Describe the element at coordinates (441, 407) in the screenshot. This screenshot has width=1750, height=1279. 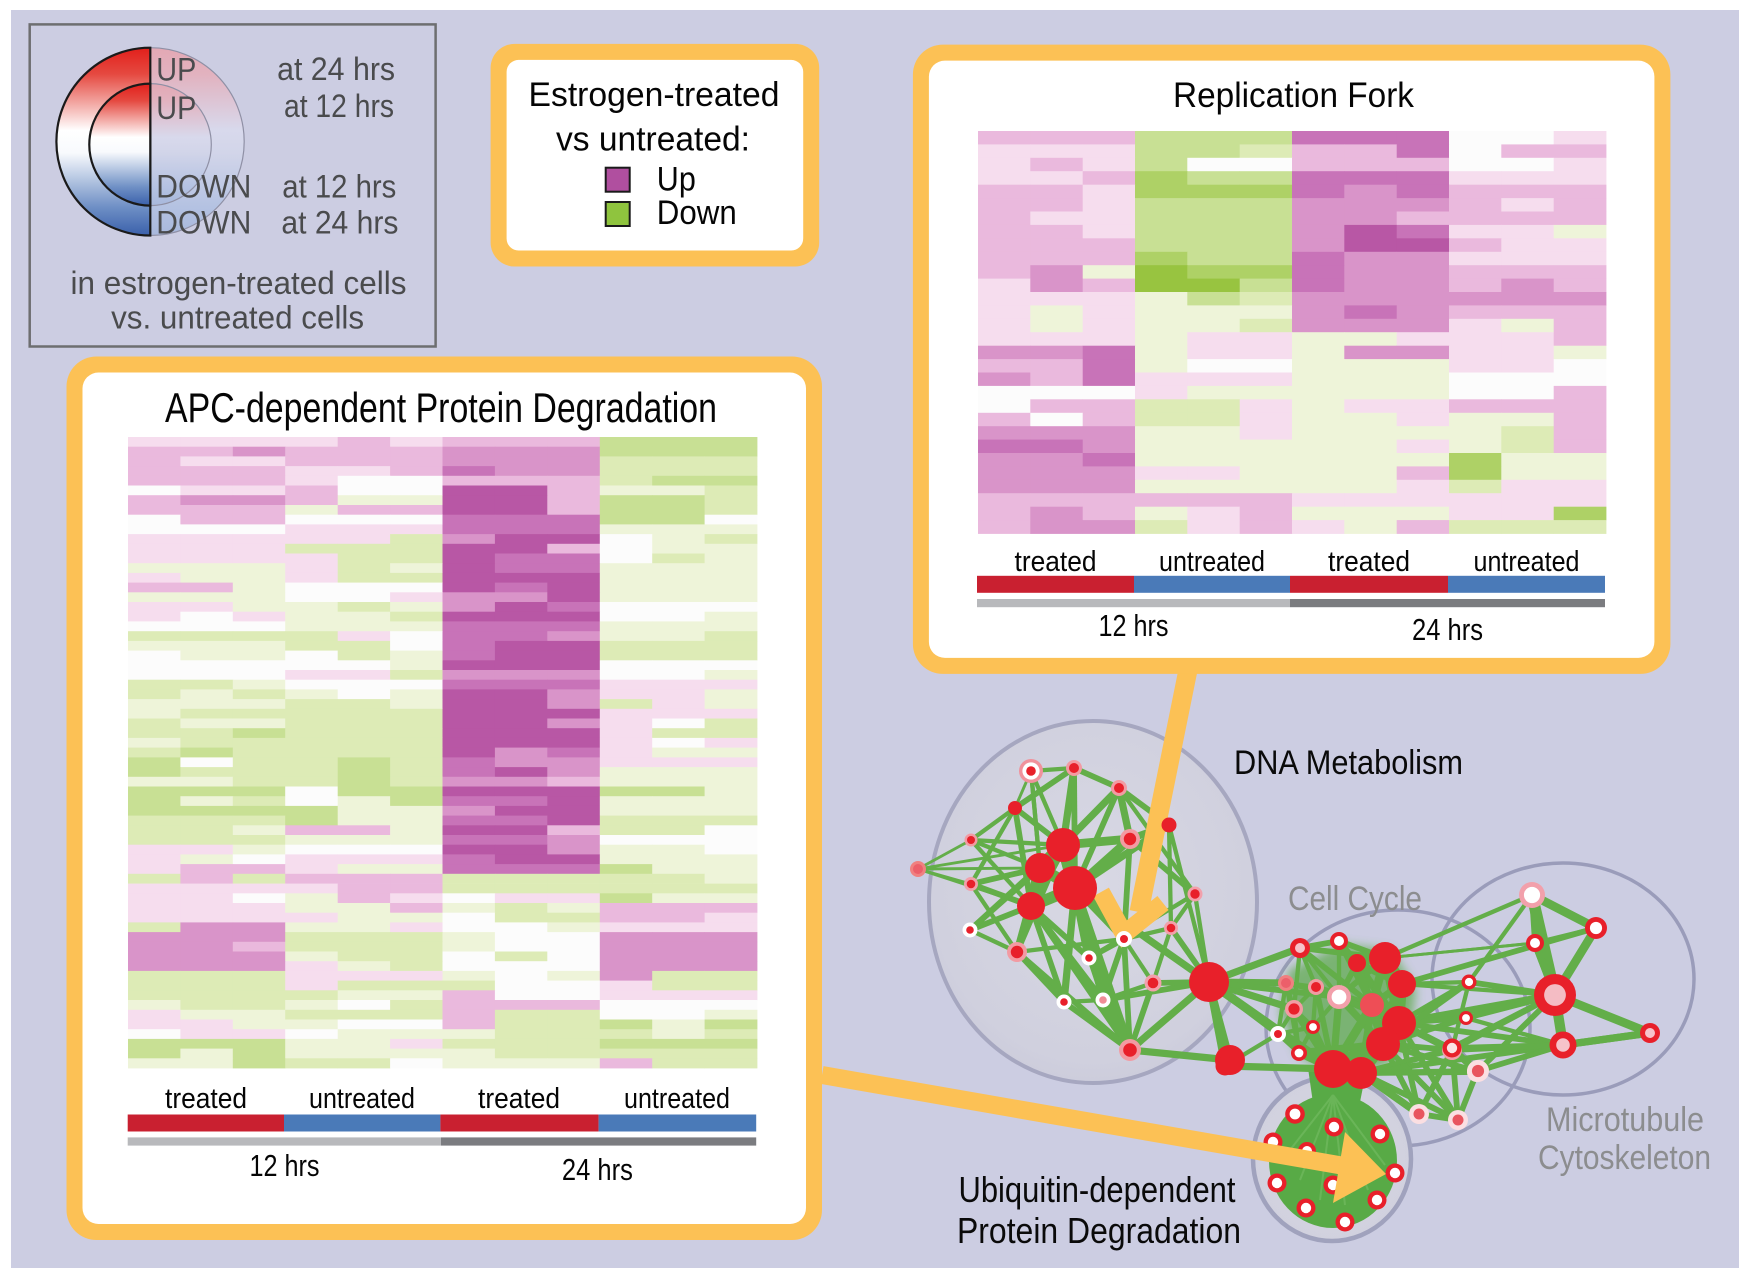
I see `svg-text:APC-dependent Protein Degradat: APC-dependent Protein Degradation` at that location.